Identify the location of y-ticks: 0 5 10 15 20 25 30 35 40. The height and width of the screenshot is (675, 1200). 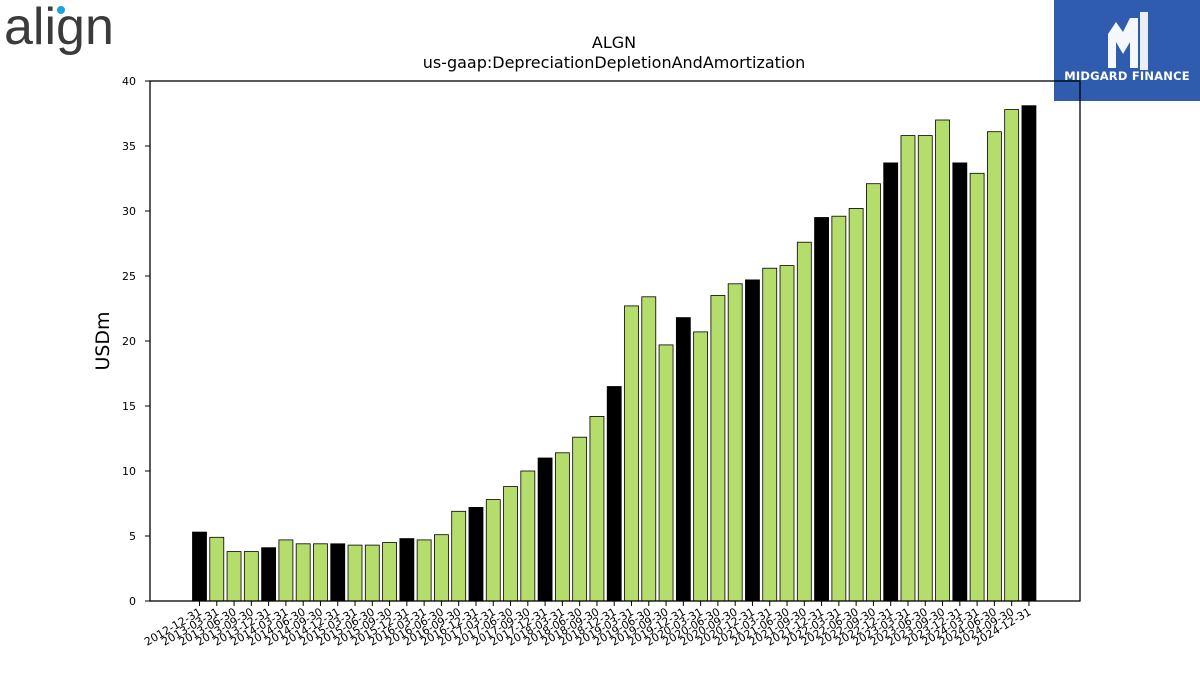
(136, 341).